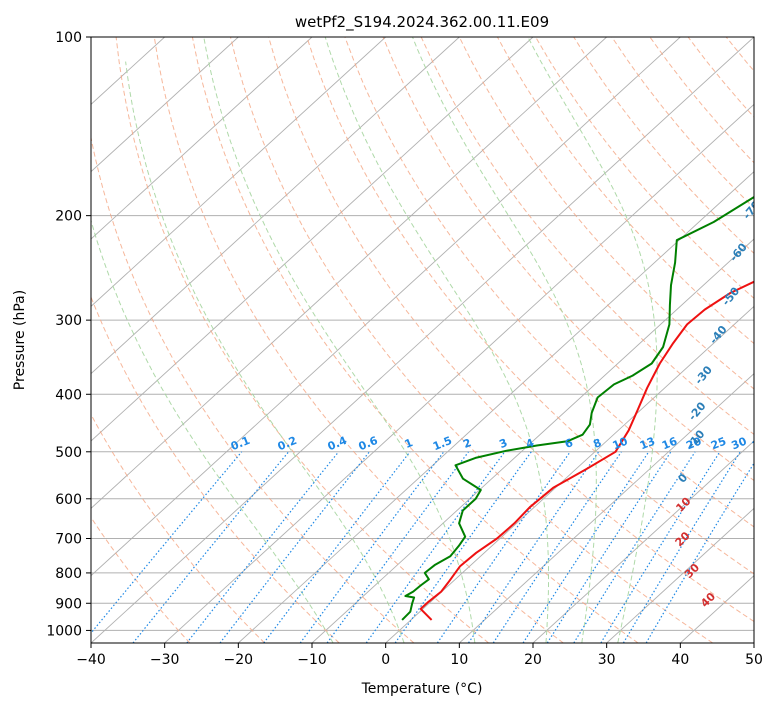  What do you see at coordinates (738, 444) in the screenshot?
I see `mixing-ratio-label: 30` at bounding box center [738, 444].